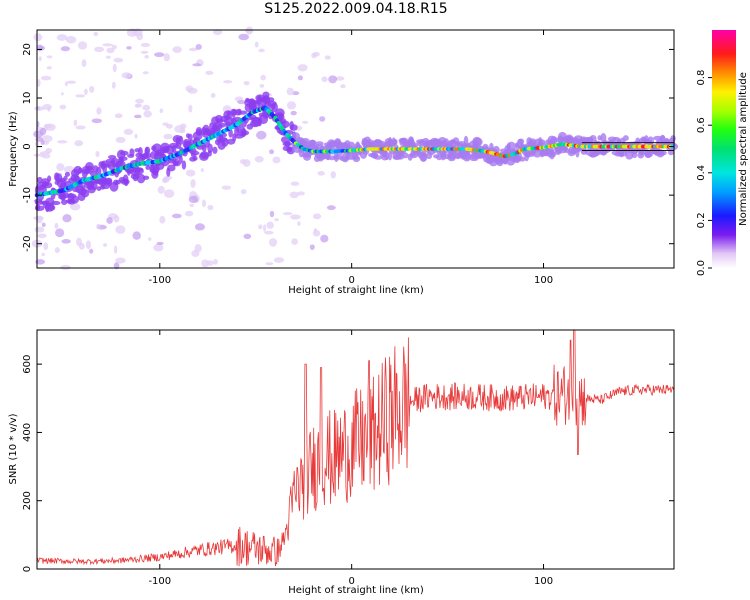  I want to click on spectrogram-x-tick-label: -100, so click(159, 280).